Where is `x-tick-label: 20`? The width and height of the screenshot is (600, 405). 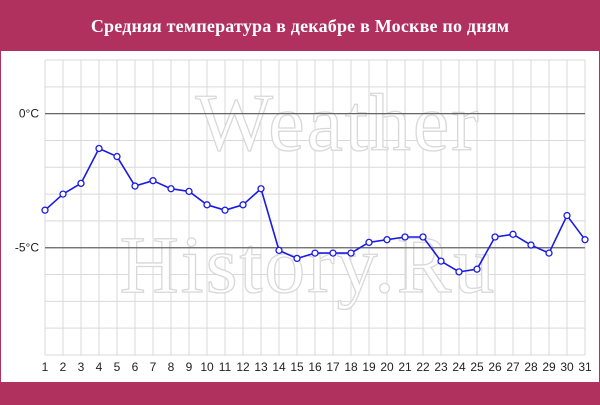 x-tick-label: 20 is located at coordinates (387, 367).